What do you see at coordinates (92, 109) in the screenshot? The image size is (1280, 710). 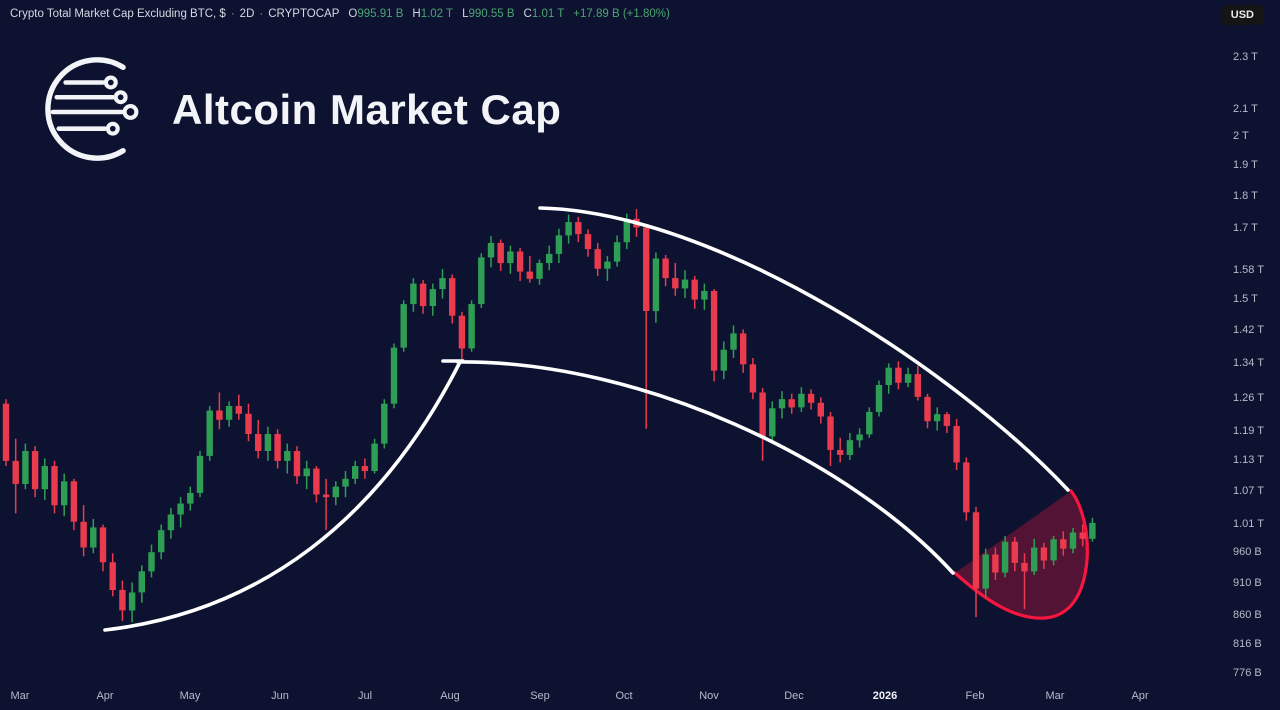 I see `altcoin-network-icon` at bounding box center [92, 109].